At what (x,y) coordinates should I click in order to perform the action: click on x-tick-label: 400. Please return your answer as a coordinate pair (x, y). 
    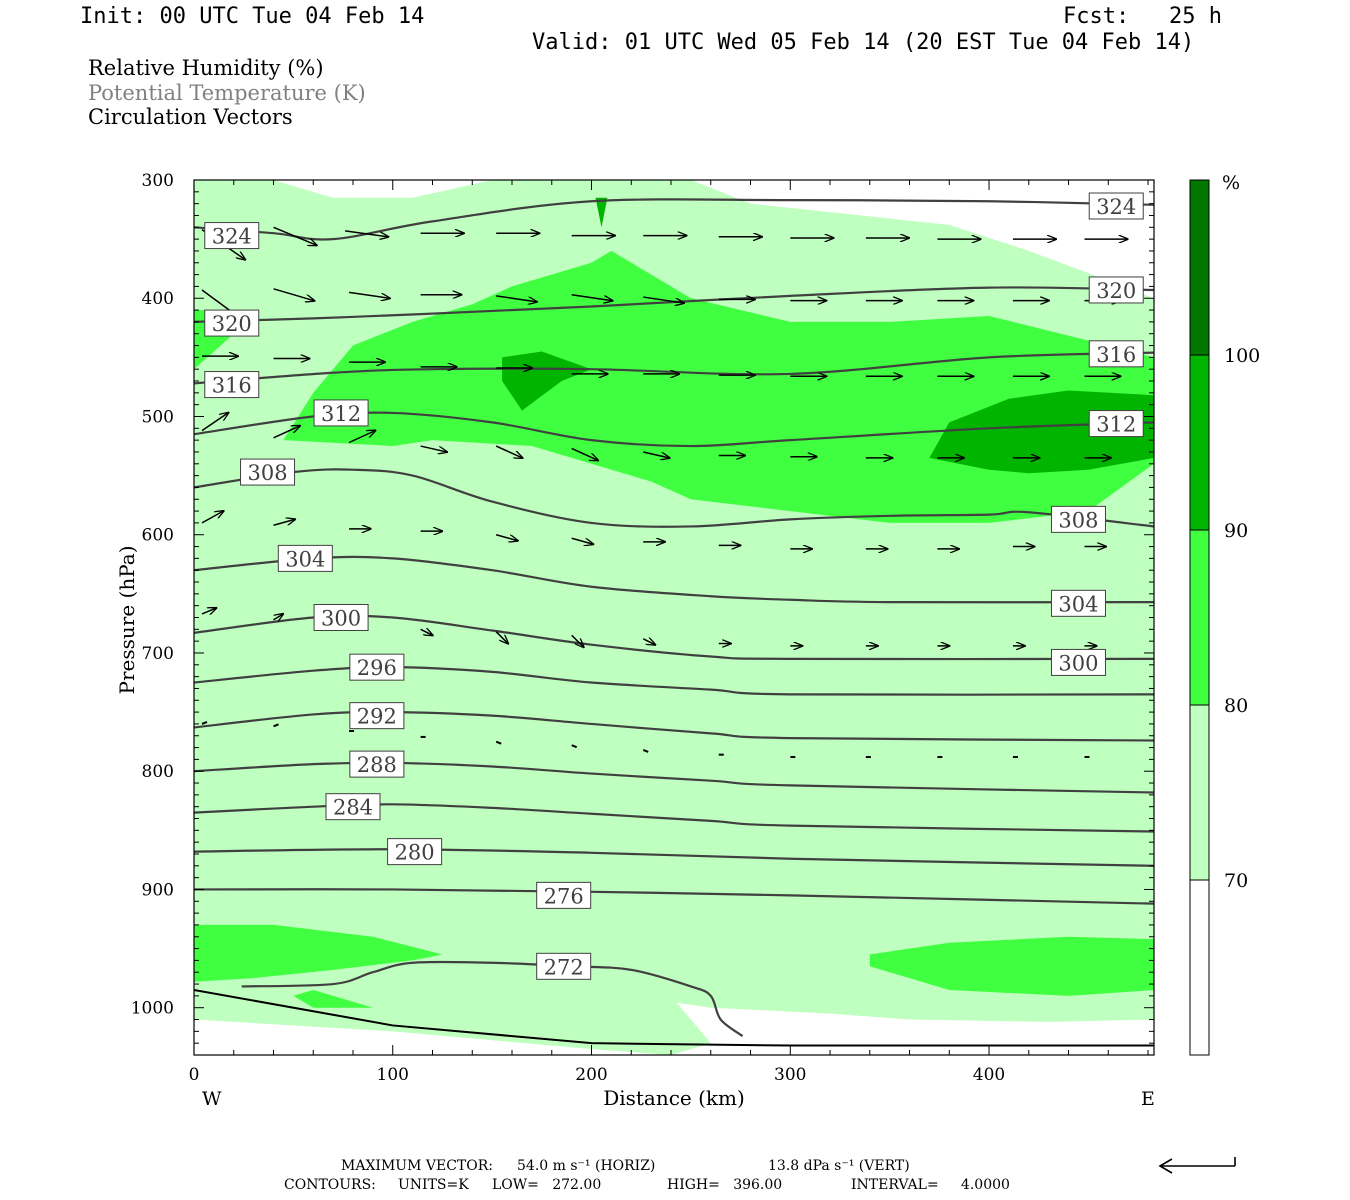
    Looking at the image, I should click on (989, 1075).